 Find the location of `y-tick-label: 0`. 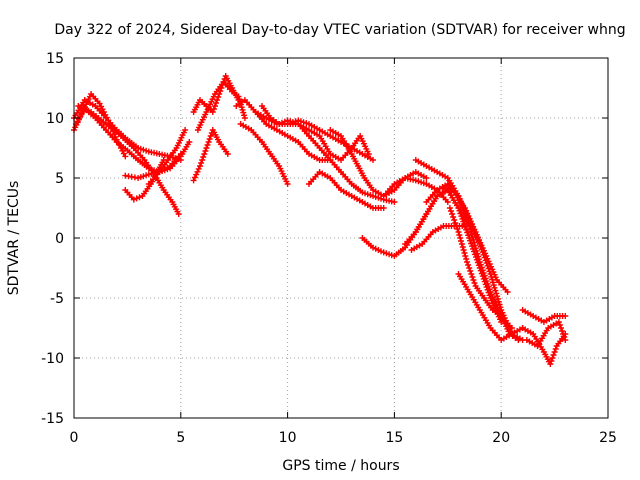

y-tick-label: 0 is located at coordinates (59, 239).